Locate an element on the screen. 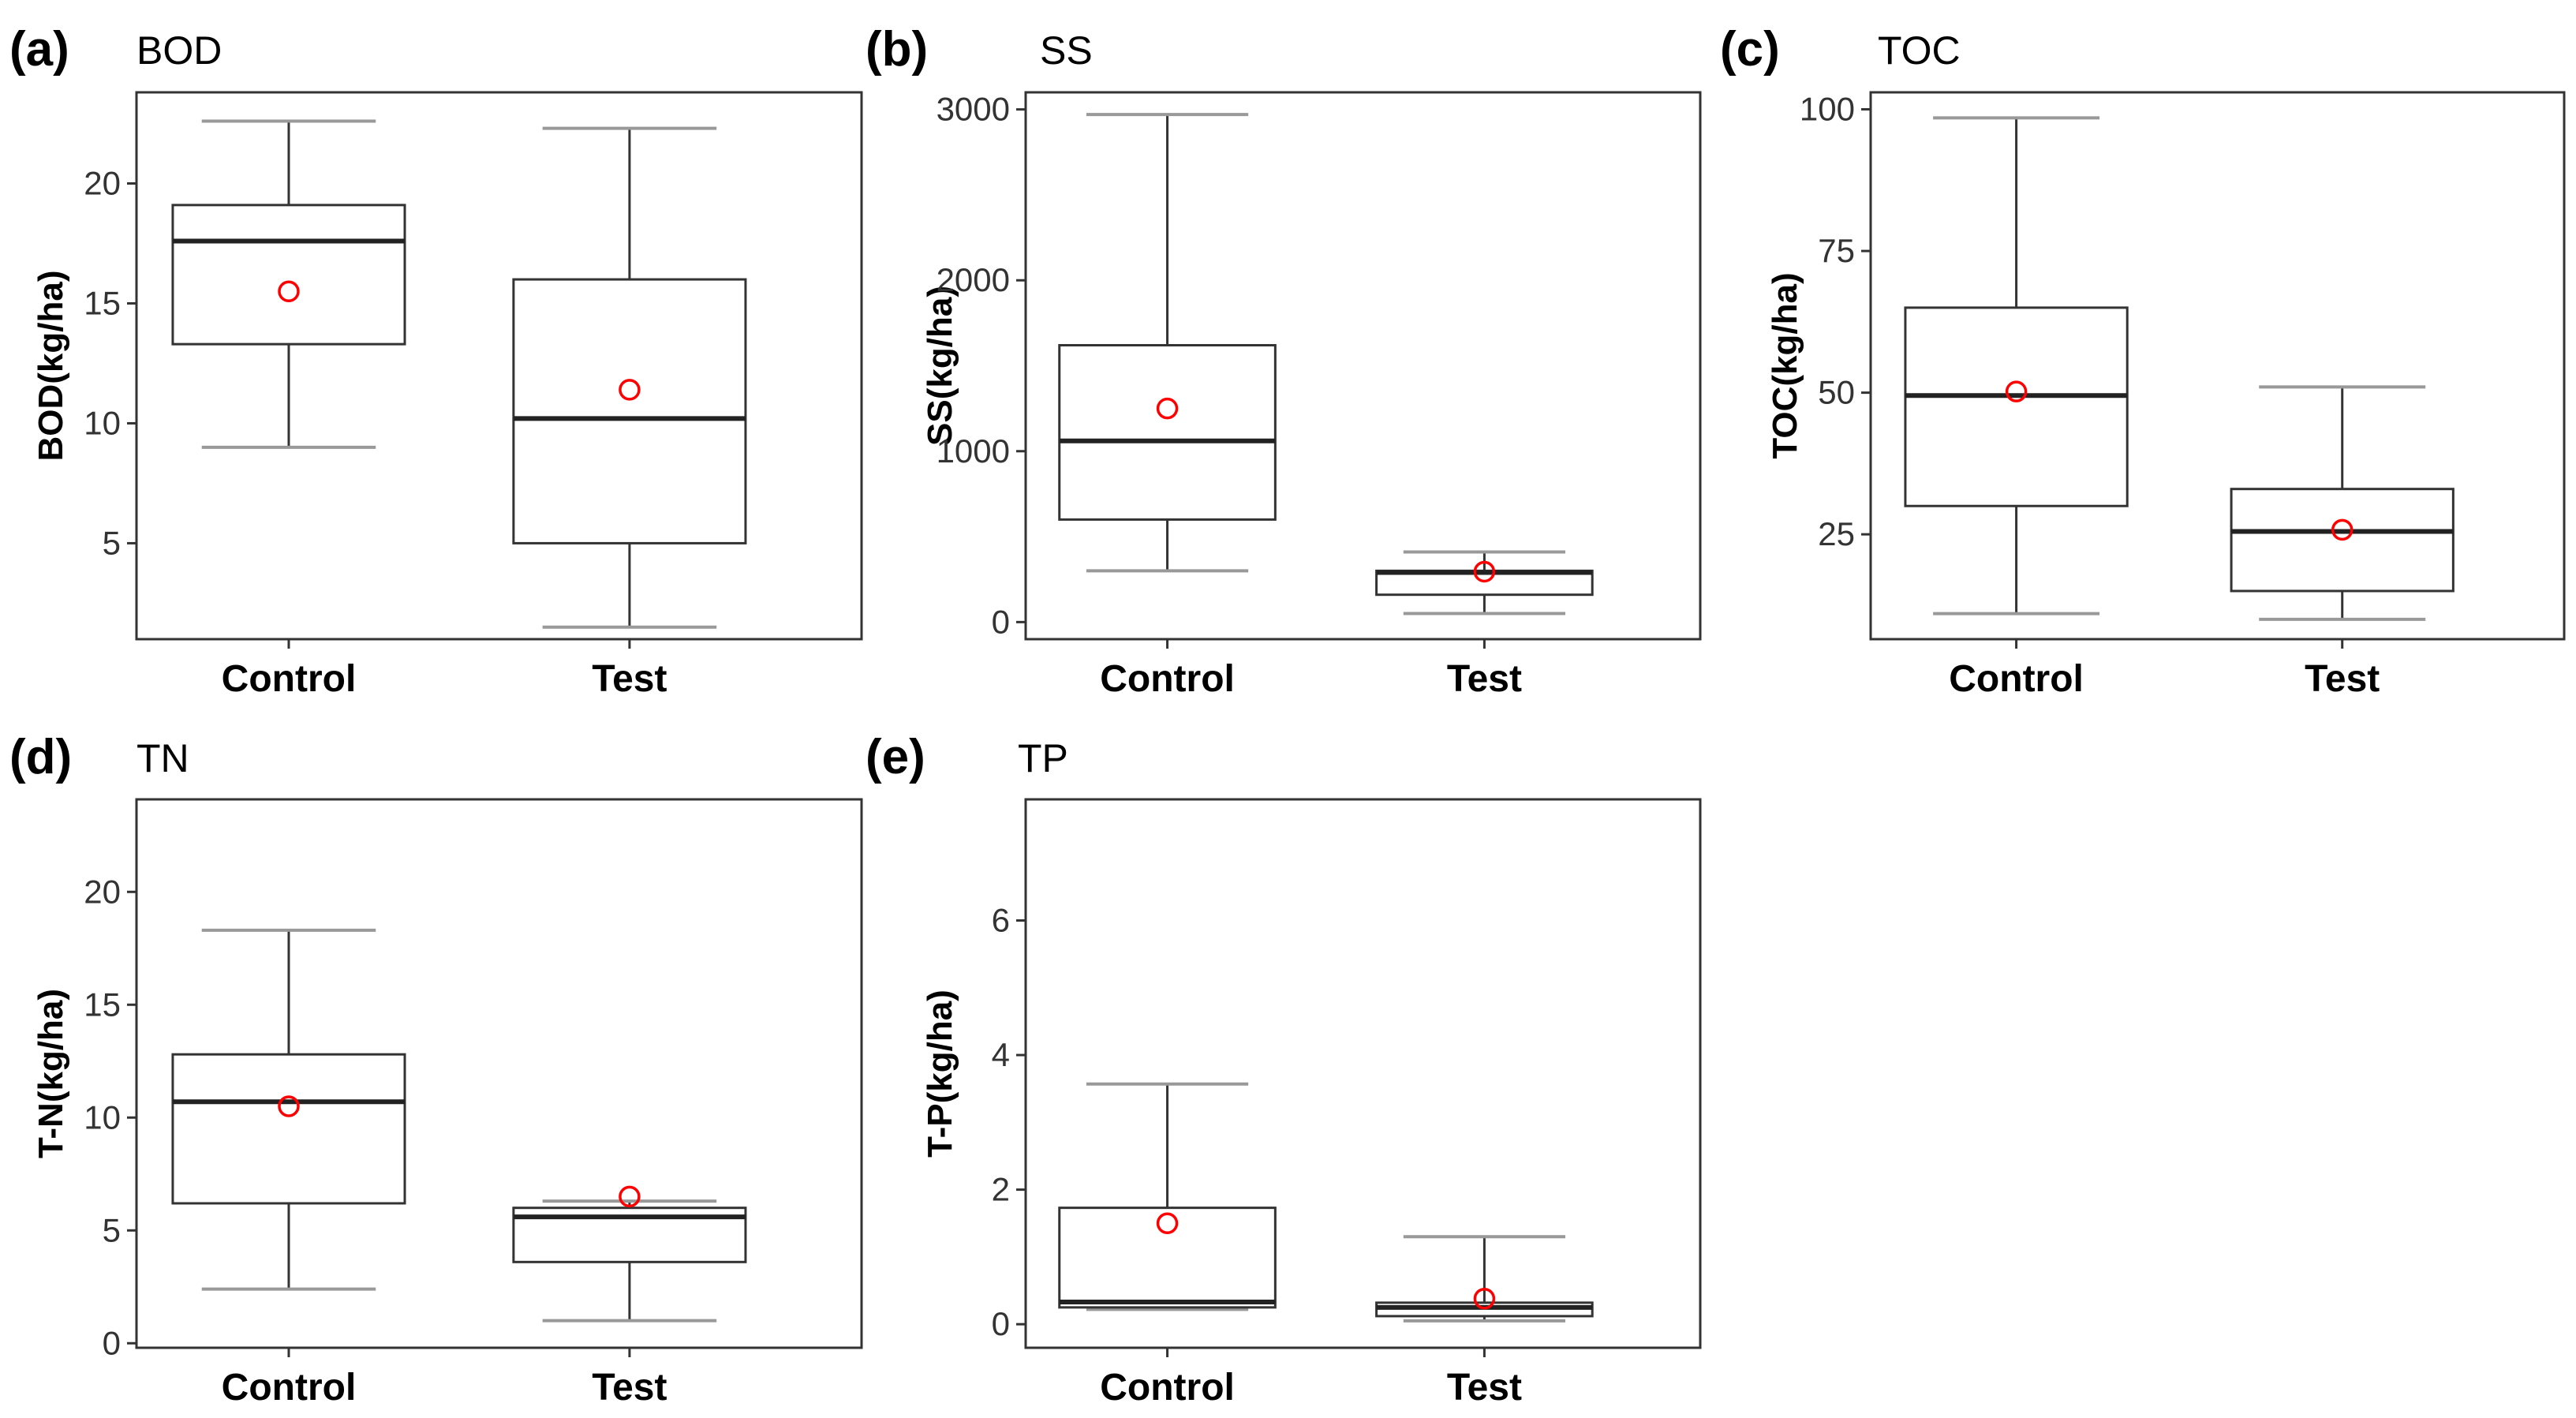 This screenshot has height=1418, width=2576. y-tick-label: 1000 is located at coordinates (973, 451).